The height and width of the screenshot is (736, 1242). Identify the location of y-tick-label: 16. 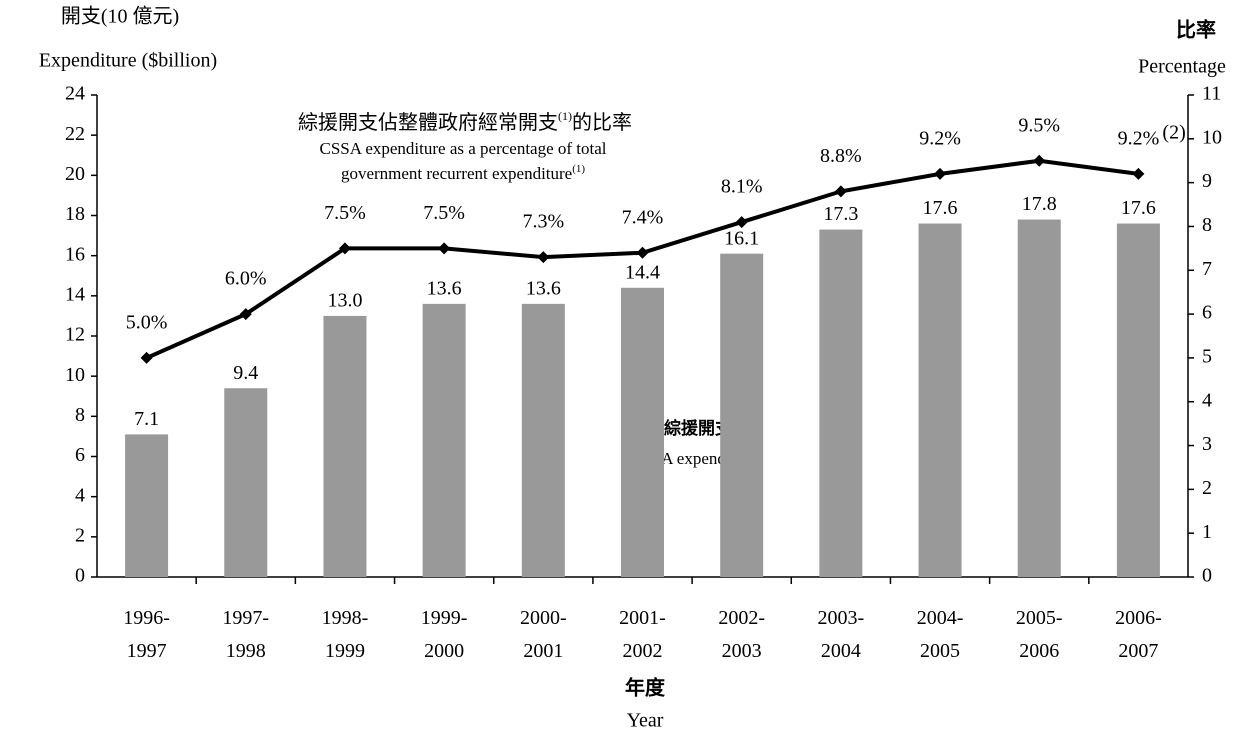
(75, 254).